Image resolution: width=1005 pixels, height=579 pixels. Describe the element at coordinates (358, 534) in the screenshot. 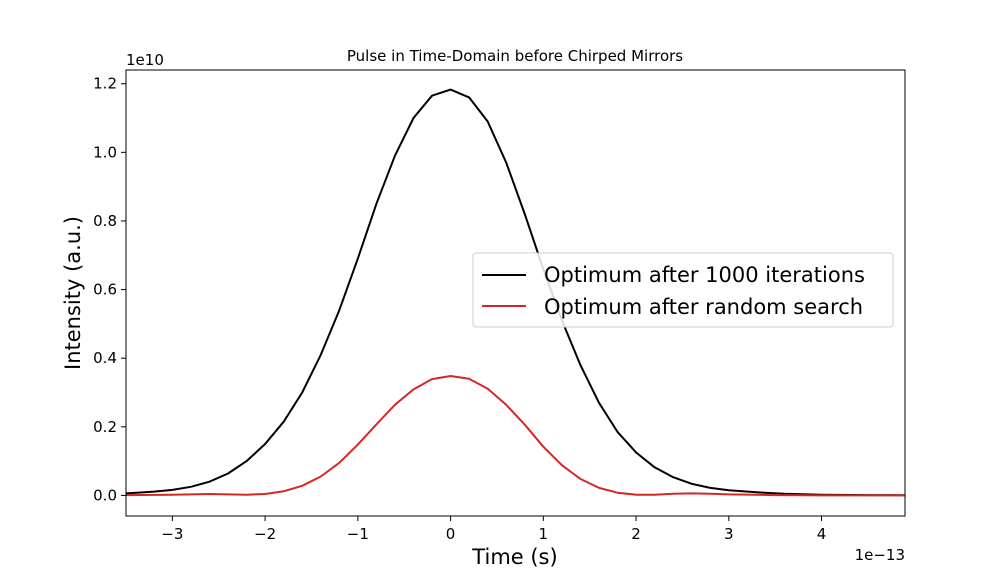

I see `x-tick-label: −1` at that location.